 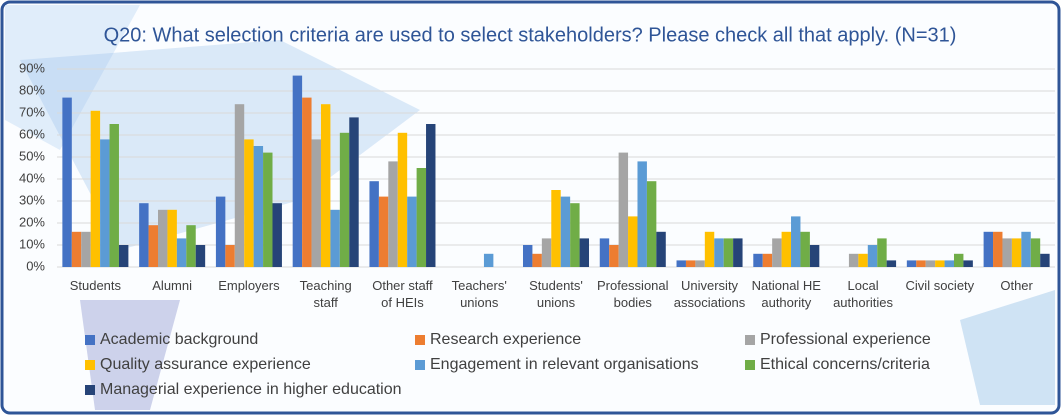 What do you see at coordinates (632, 294) in the screenshot?
I see `x-tick-label: Professional bodies` at bounding box center [632, 294].